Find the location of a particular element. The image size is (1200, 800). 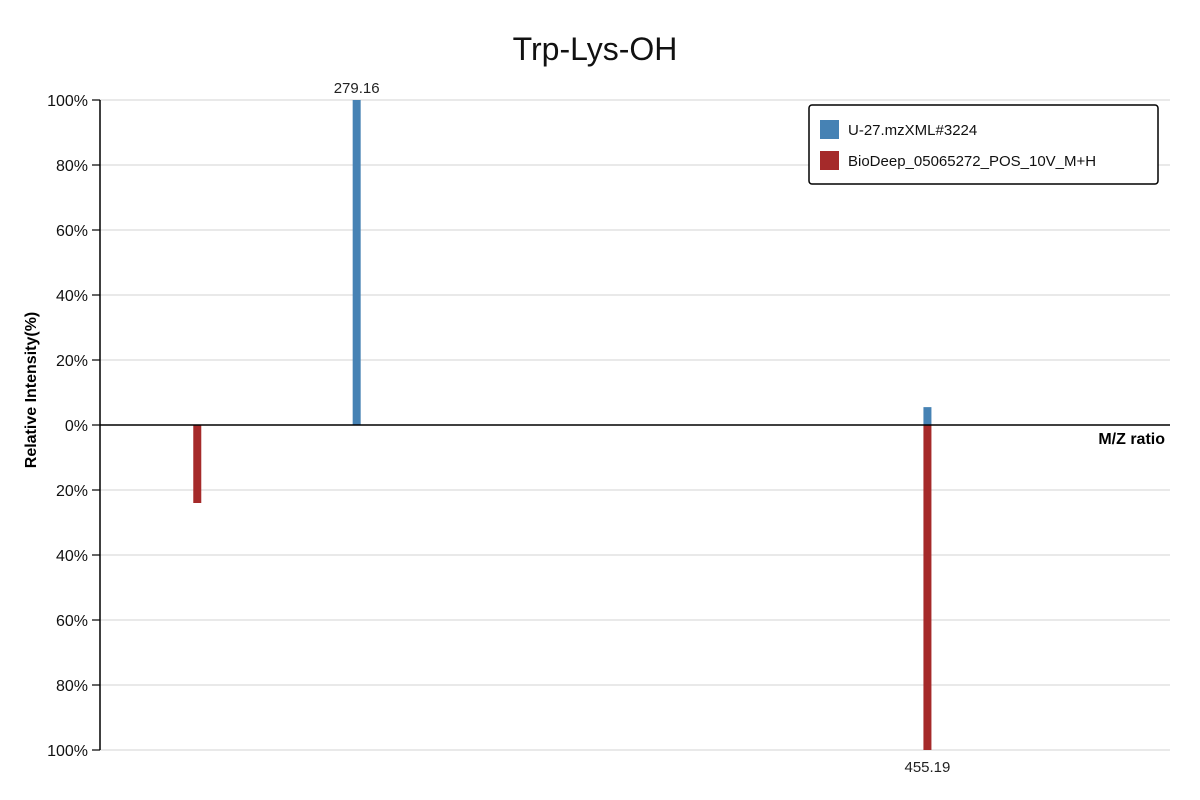

legend-swatch-query is located at coordinates (829, 129).